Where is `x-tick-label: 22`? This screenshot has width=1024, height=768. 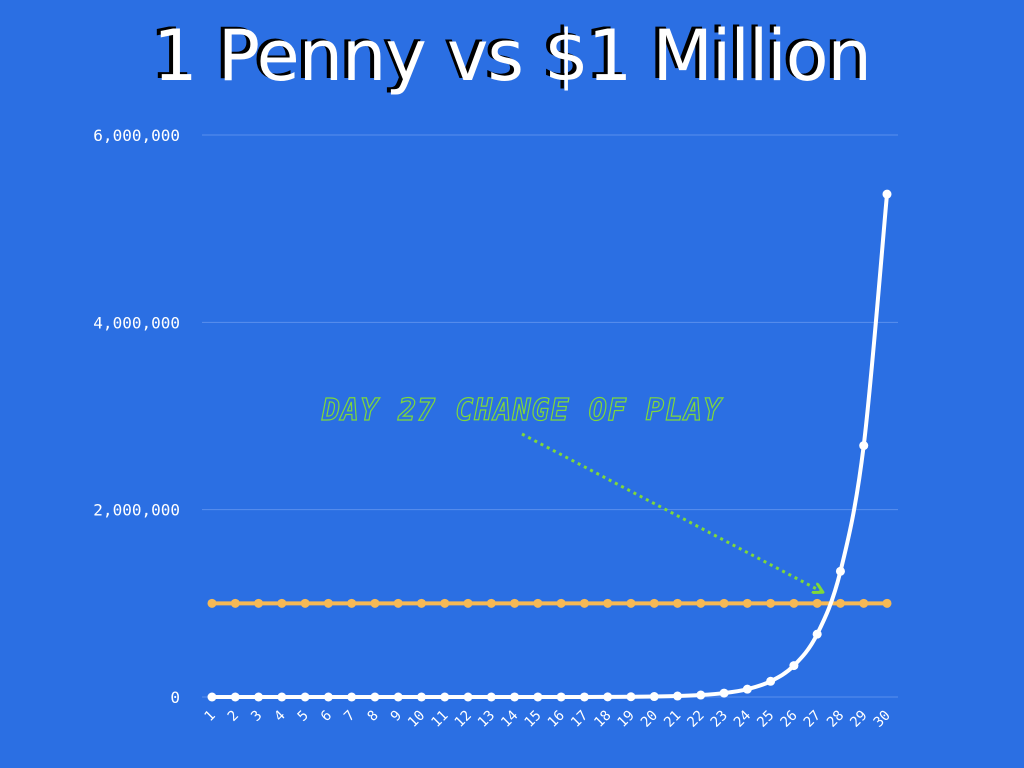
x-tick-label: 22 is located at coordinates (695, 719).